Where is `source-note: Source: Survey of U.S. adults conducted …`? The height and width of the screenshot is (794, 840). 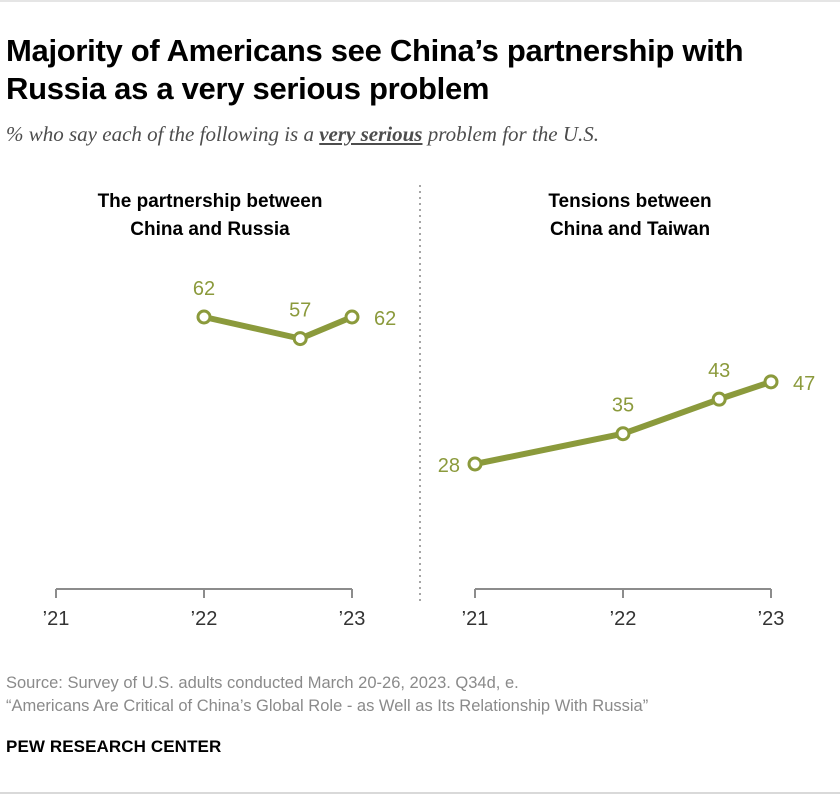
source-note: Source: Survey of U.S. adults conducted … is located at coordinates (421, 695).